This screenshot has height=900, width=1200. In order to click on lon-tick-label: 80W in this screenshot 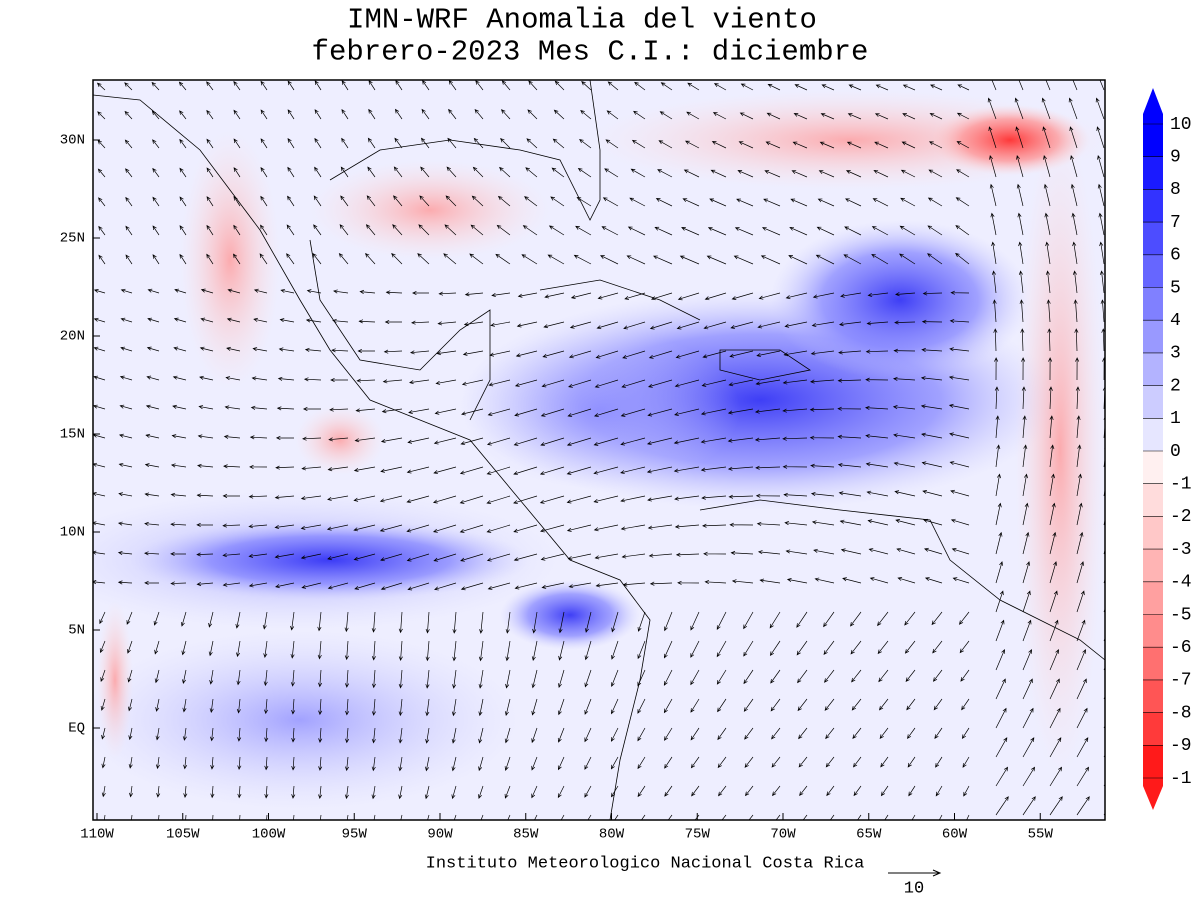, I will do `click(612, 835)`.